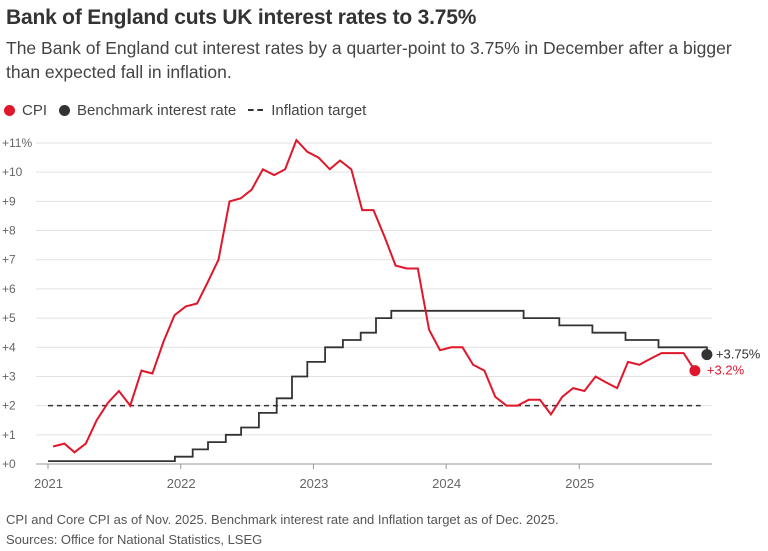 The image size is (768, 551). I want to click on y-tick-label: +9, so click(9, 201).